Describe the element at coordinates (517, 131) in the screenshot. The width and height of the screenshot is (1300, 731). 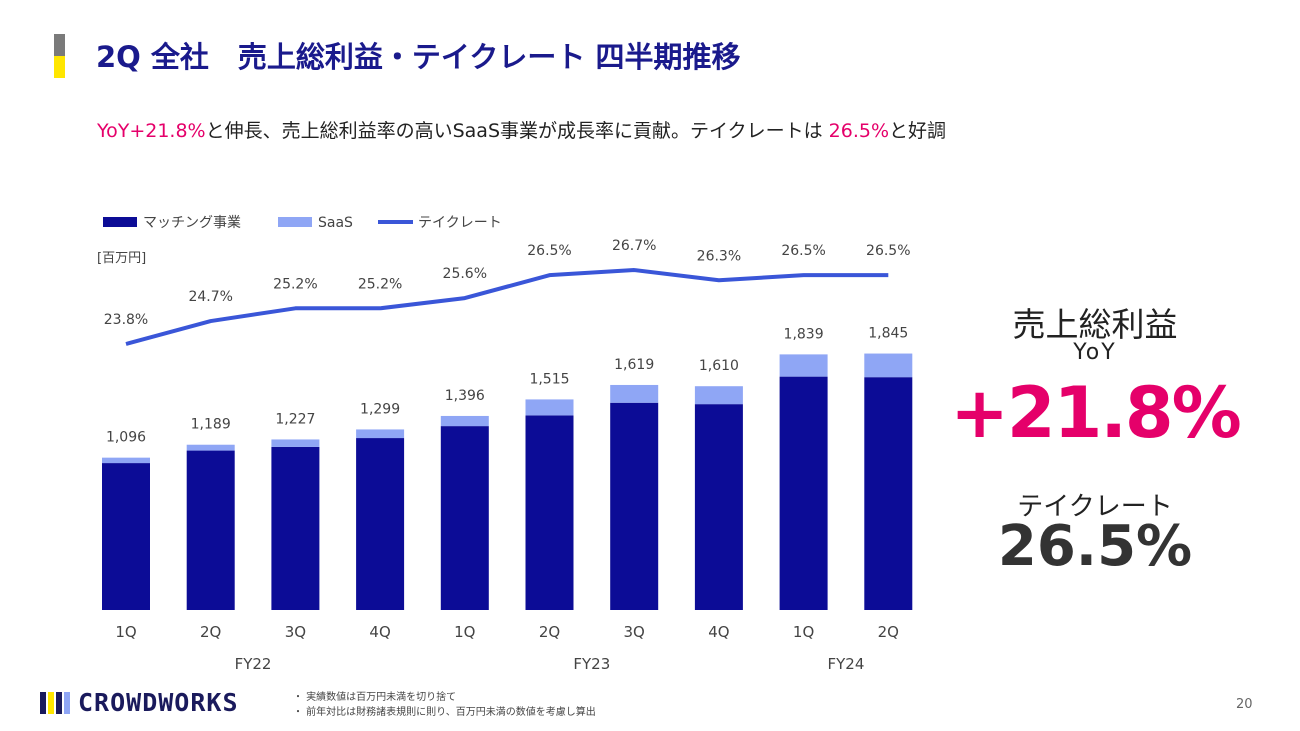
I see `subtitle-text: と伸長、売上総利益率の高いSaaS事業が成長率に貢献。テイクレートは` at that location.